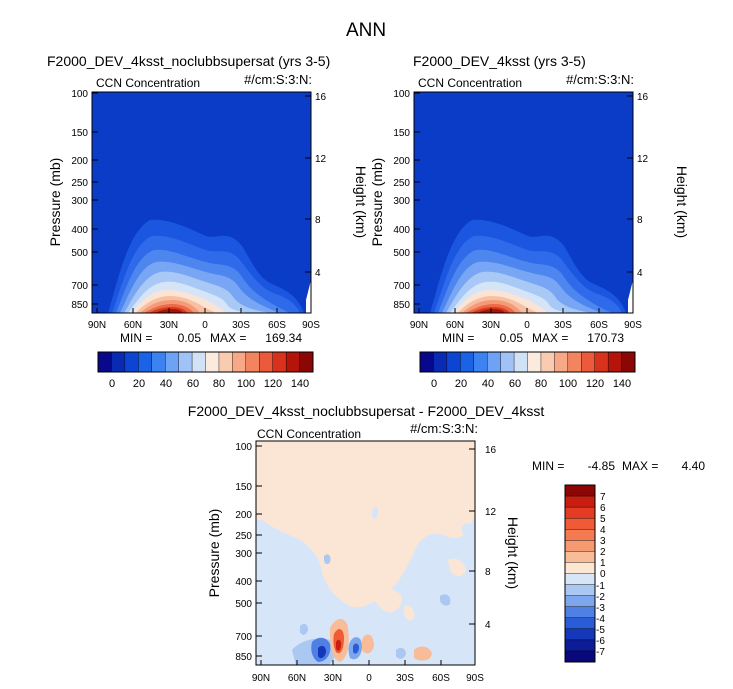 This screenshot has width=733, height=689. Describe the element at coordinates (248, 536) in the screenshot. I see `y-tick: 250` at that location.